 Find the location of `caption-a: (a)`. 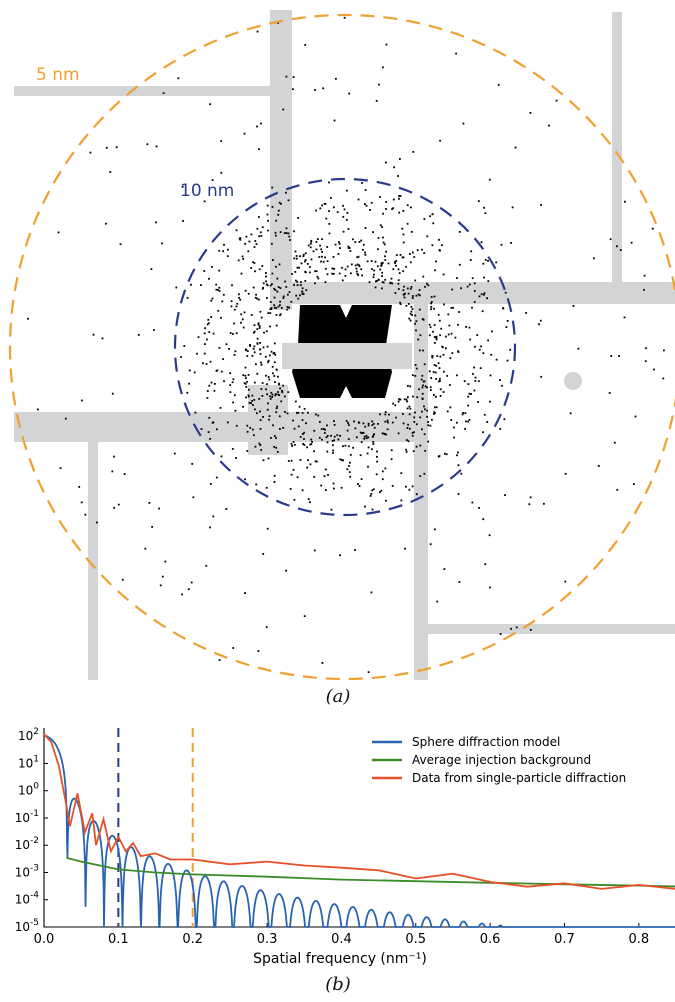

caption-a: (a) is located at coordinates (338, 696).